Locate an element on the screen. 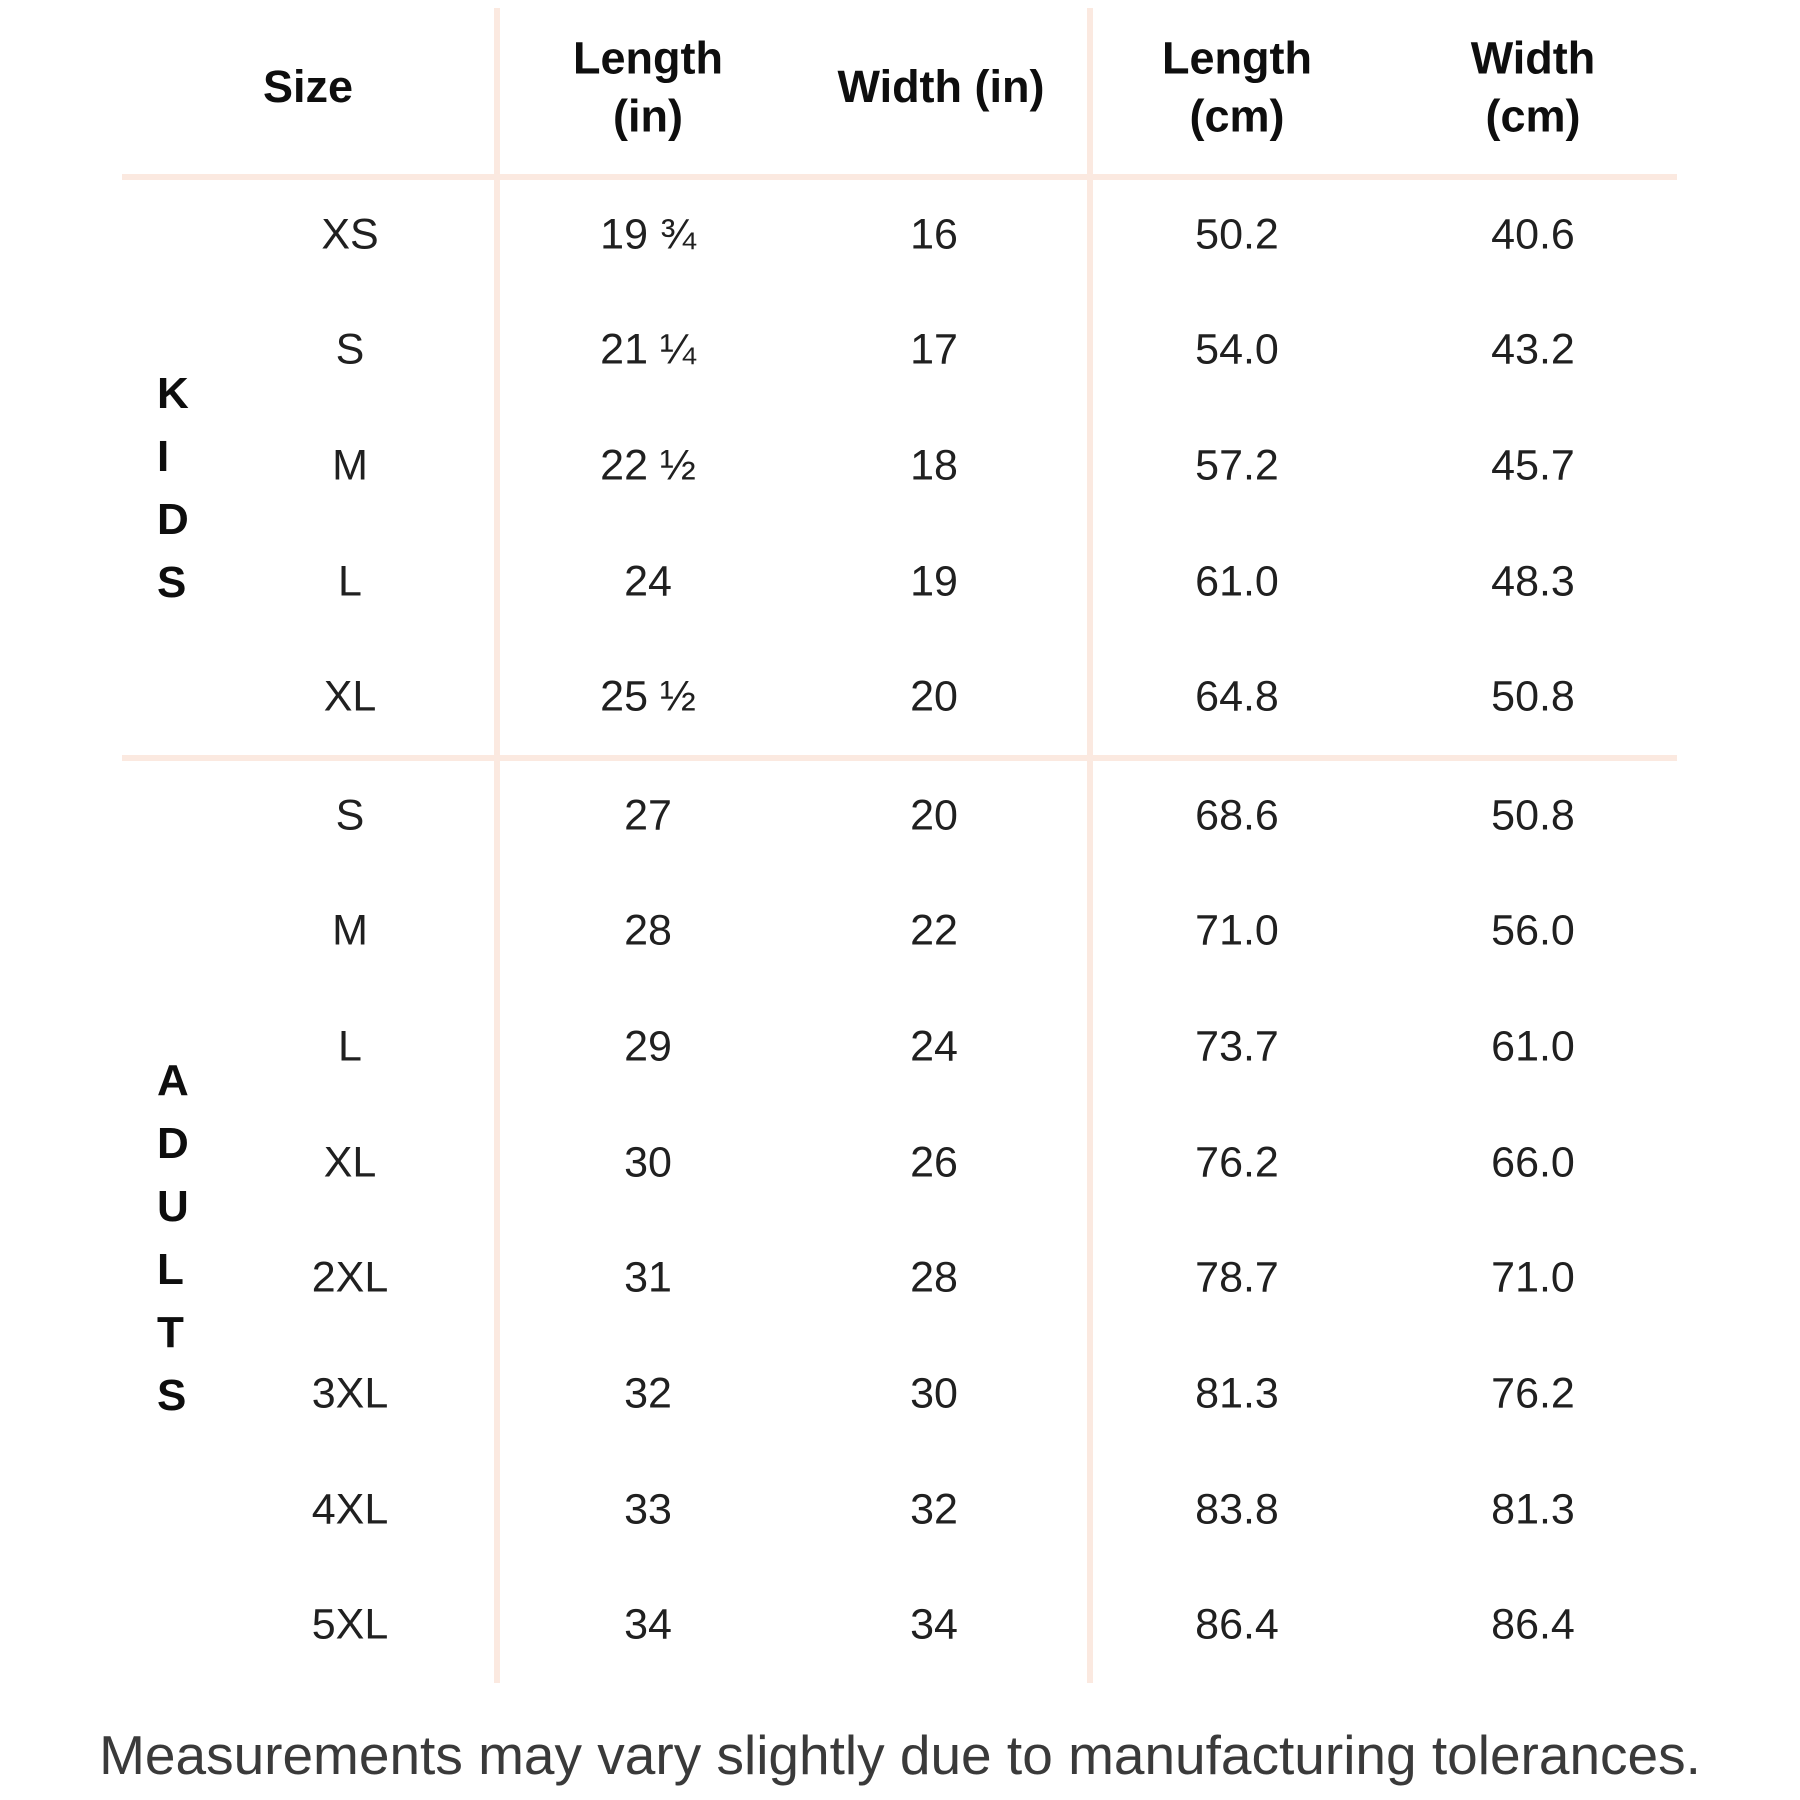  length-in-cell: 31 is located at coordinates (648, 1277).